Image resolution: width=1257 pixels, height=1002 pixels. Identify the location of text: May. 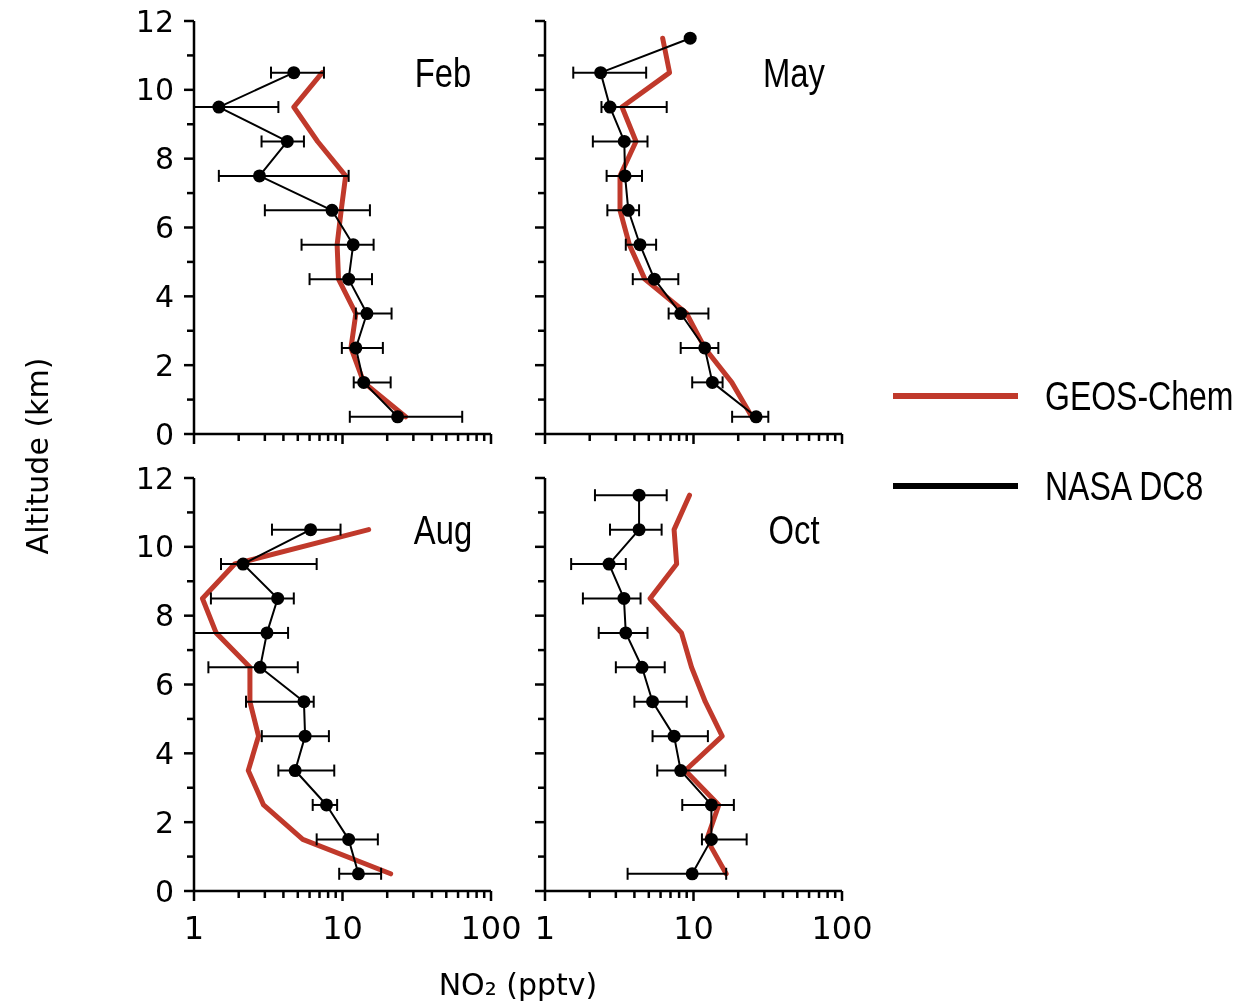
(794, 73).